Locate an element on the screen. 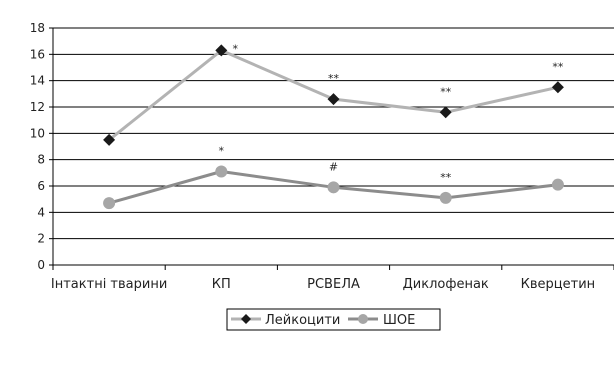 The height and width of the screenshot is (365, 614). significance-annotation: # is located at coordinates (333, 166).